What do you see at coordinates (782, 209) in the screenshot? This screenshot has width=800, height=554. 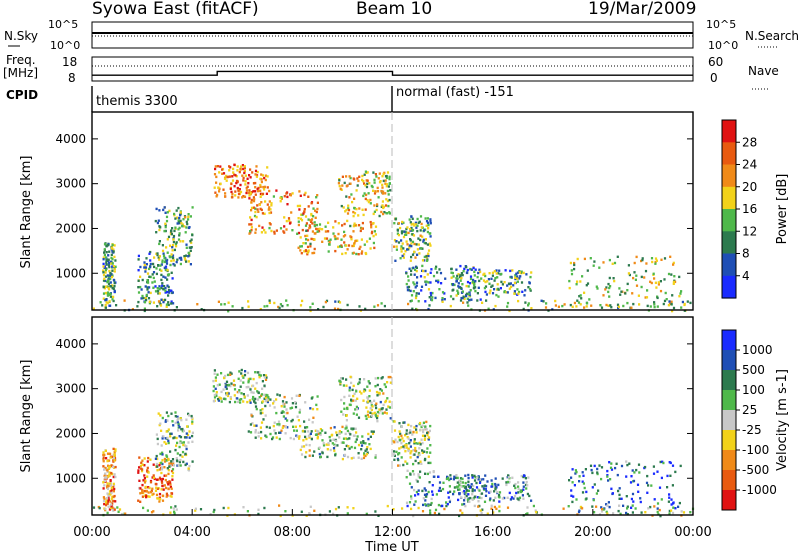 I see `power-colorbar-label: Power [dB]` at bounding box center [782, 209].